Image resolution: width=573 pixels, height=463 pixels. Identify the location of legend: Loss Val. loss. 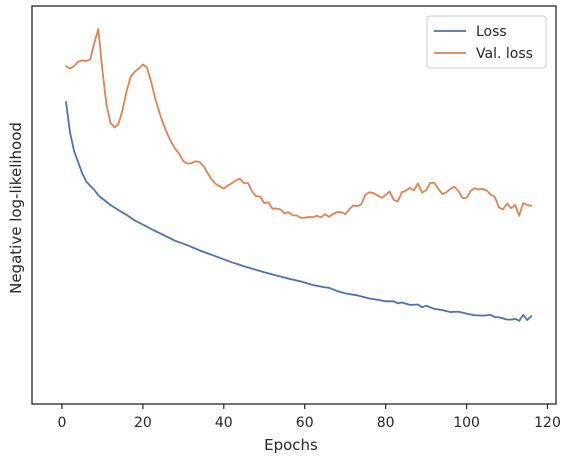
(486, 42).